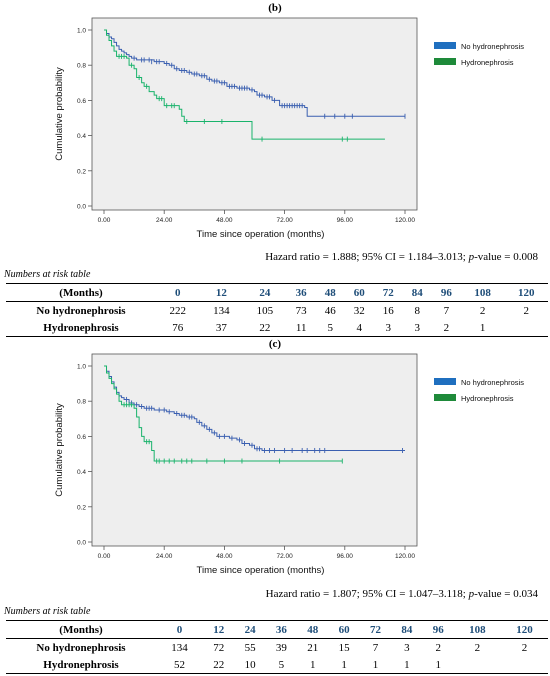 Image resolution: width=550 pixels, height=676 pixels. What do you see at coordinates (178, 310) in the screenshot?
I see `risk-value-cell: 222` at bounding box center [178, 310].